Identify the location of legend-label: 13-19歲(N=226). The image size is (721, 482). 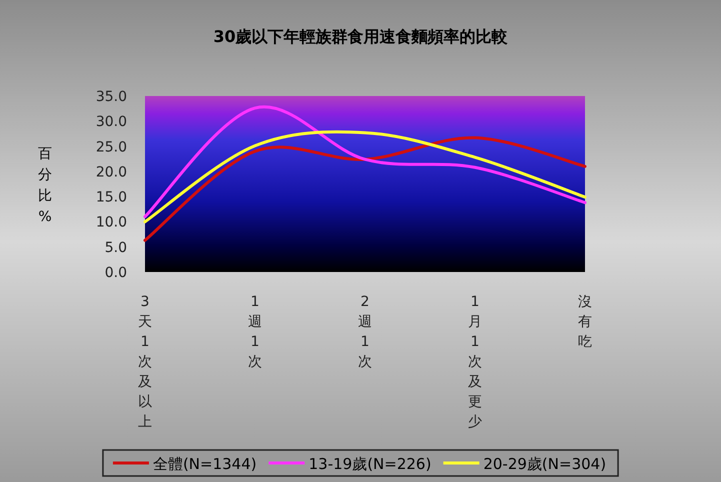
(370, 464).